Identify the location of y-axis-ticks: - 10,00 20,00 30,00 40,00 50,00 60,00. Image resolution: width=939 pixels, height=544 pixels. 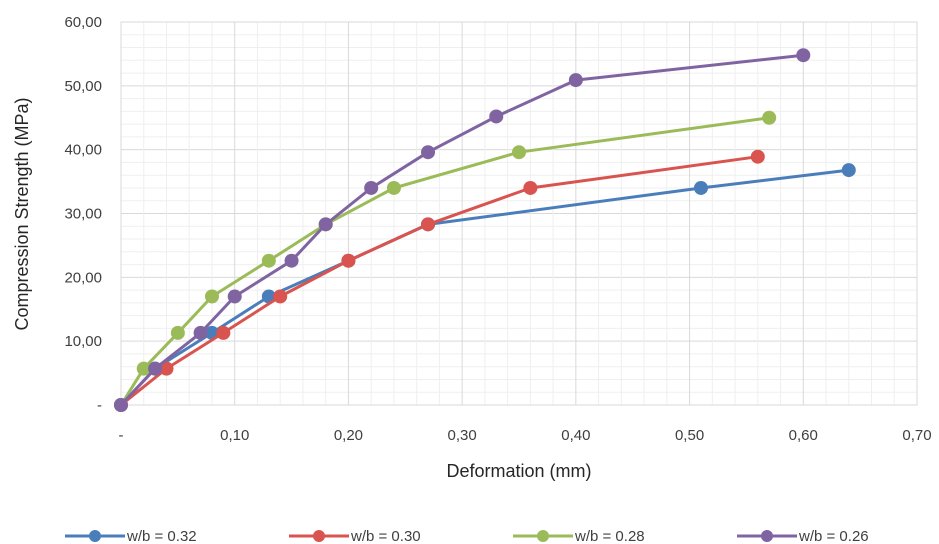
(83, 214).